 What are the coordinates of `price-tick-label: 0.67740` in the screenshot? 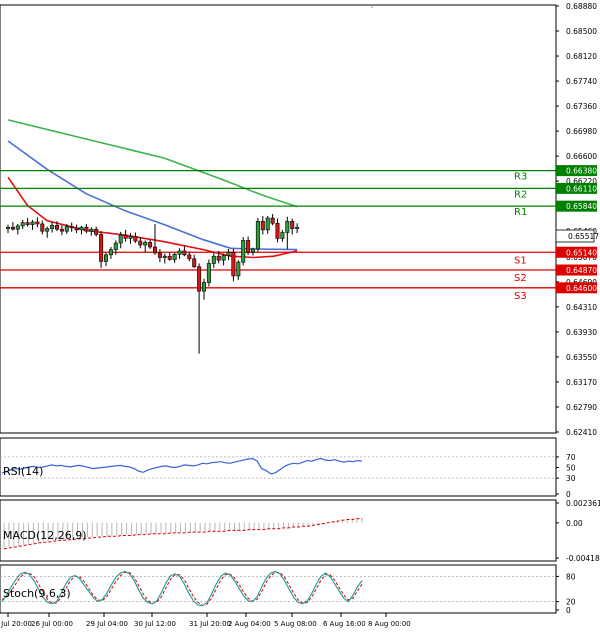 It's located at (581, 81).